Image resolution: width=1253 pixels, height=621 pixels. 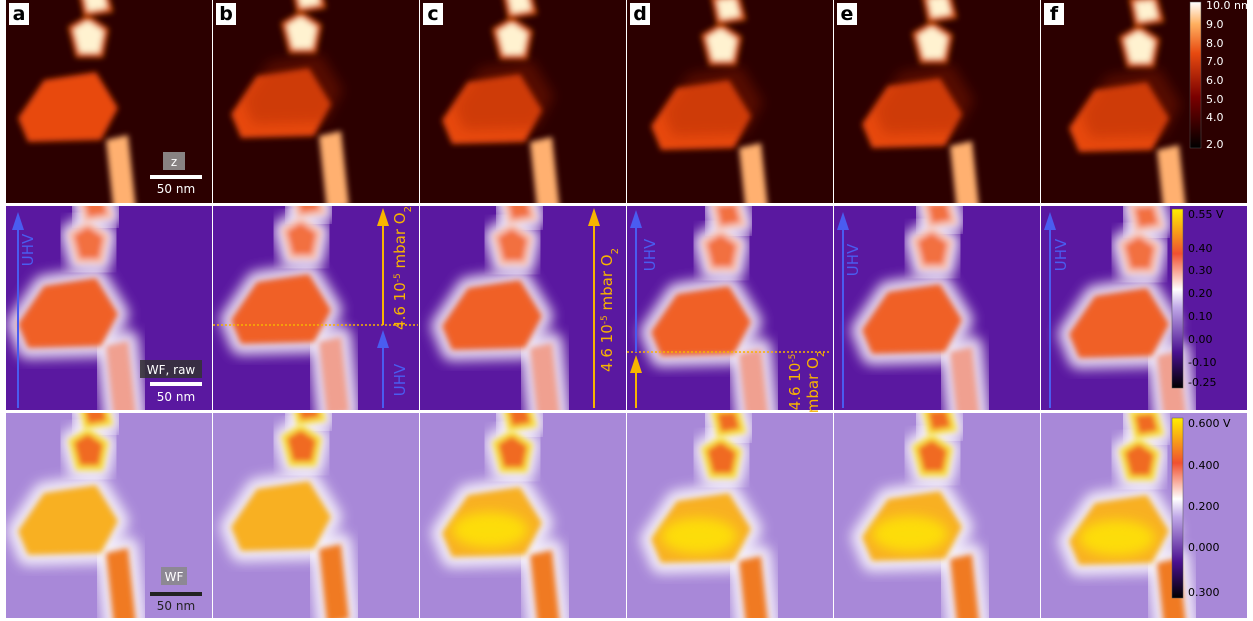 I want to click on pressure-exponent: -5, so click(x=605, y=319).